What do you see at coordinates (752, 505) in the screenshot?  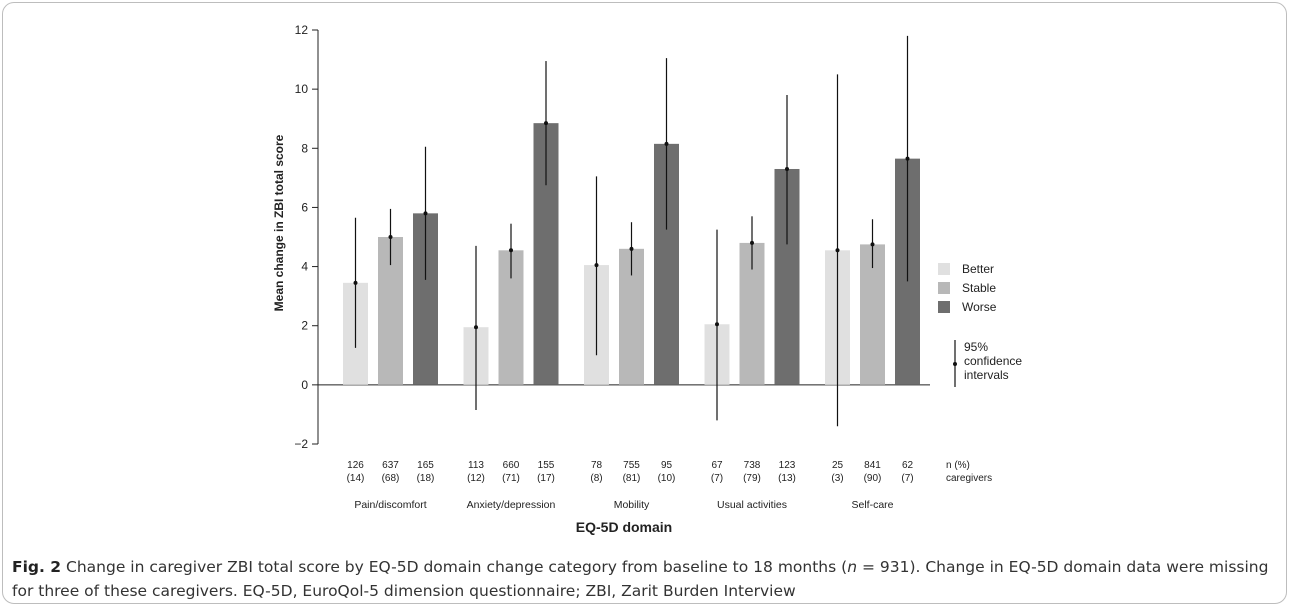 I see `category-label-usual-activities: Usual activities` at bounding box center [752, 505].